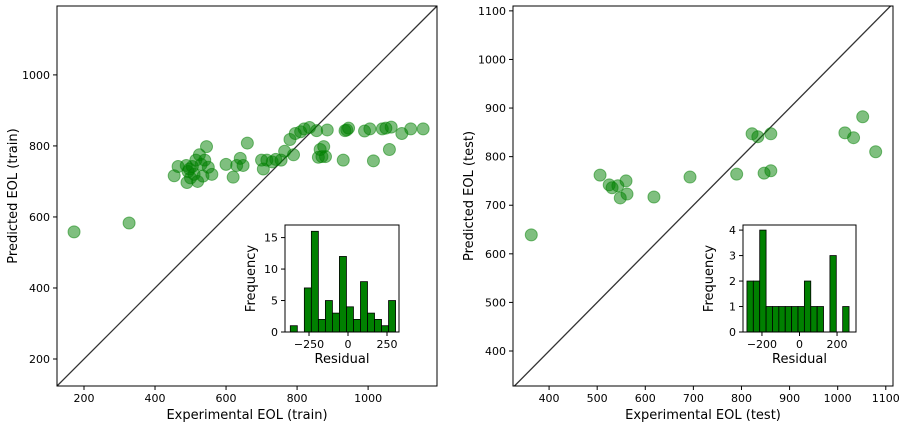 The image size is (909, 428). Describe the element at coordinates (39, 217) in the screenshot. I see `y-tick-label: 600` at that location.